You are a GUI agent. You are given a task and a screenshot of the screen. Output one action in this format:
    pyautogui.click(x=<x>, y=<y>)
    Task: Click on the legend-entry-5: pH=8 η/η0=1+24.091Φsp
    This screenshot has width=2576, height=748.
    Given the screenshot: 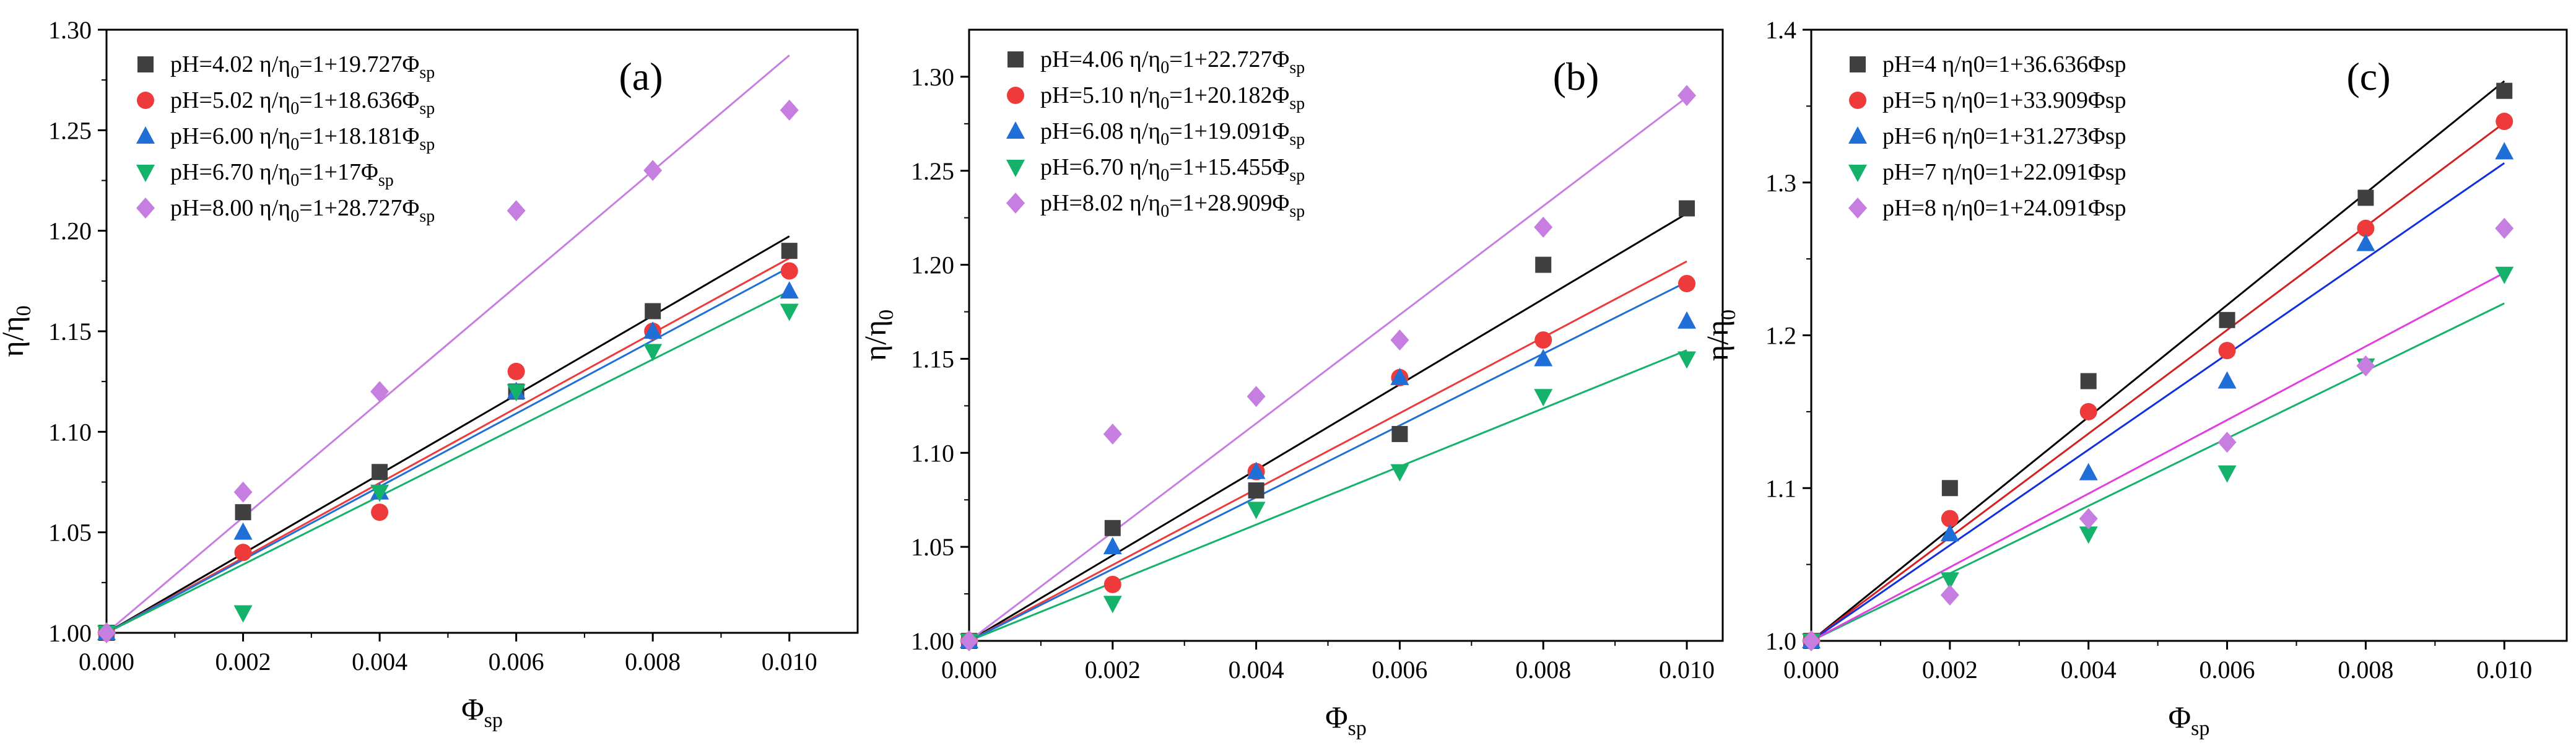 What is the action you would take?
    pyautogui.click(x=2004, y=208)
    